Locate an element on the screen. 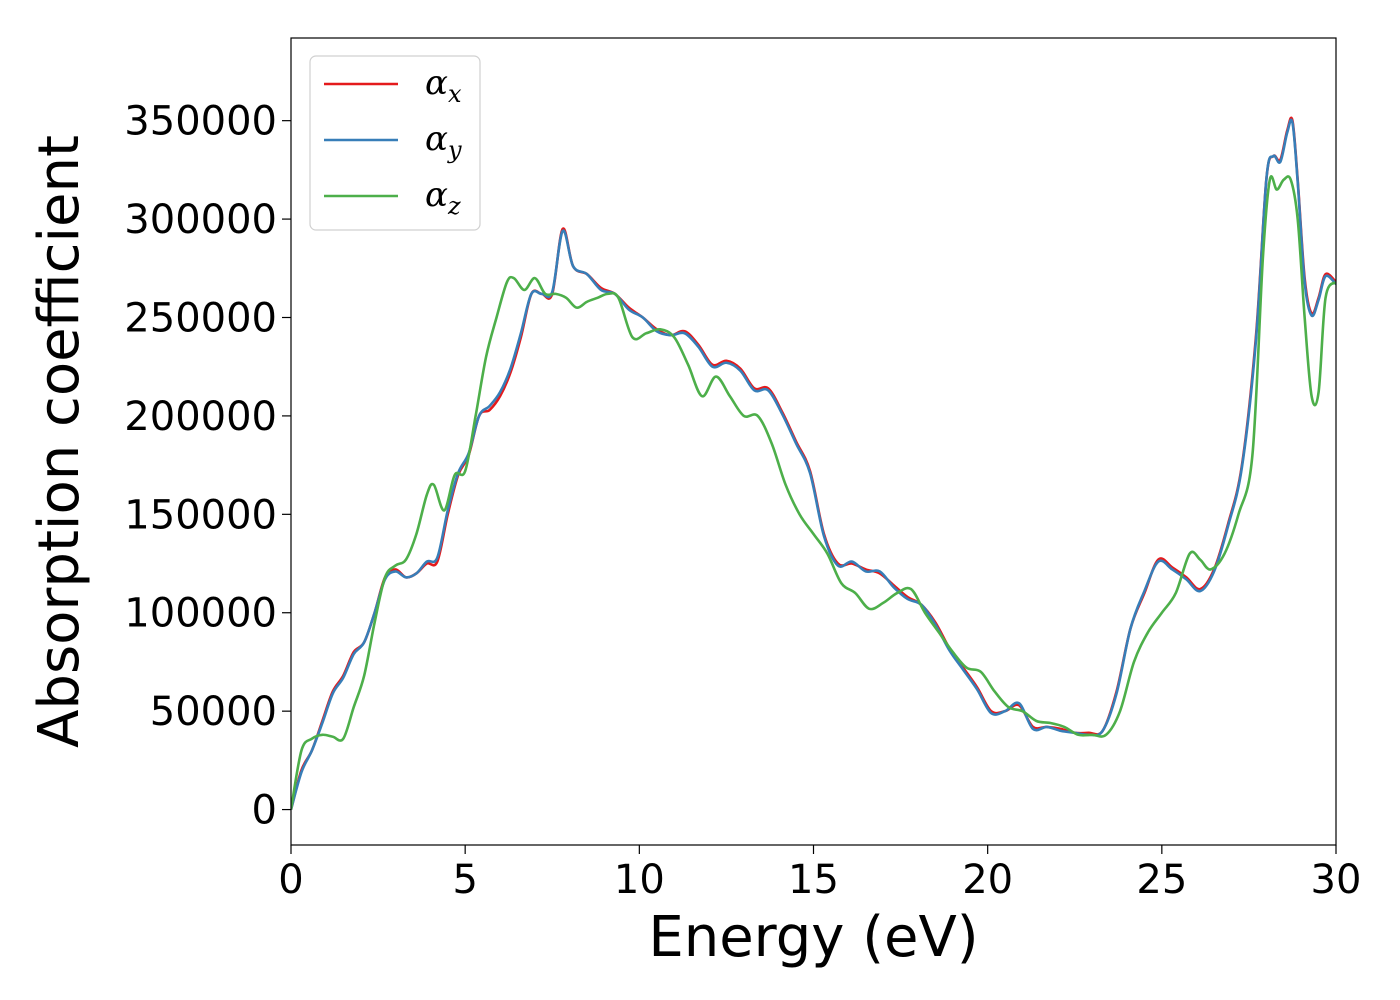 Image resolution: width=1400 pixels, height=1000 pixels. y-tick-label: 200000 is located at coordinates (200, 417).